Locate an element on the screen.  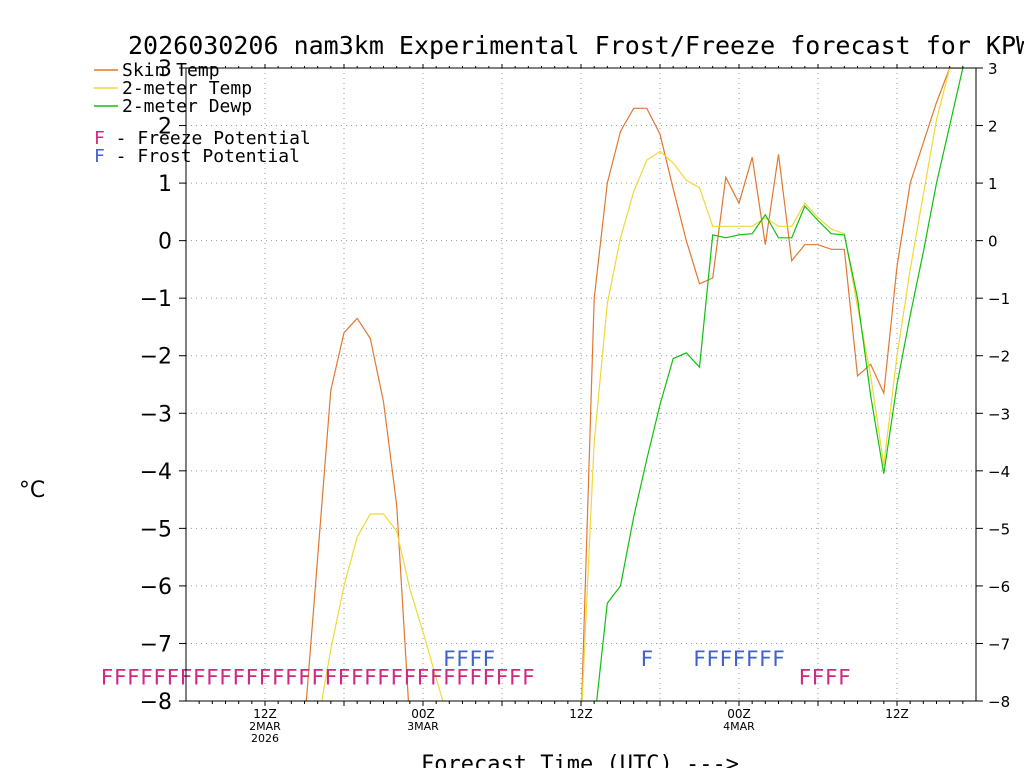
x-tick-label: 2026 is located at coordinates (265, 738).